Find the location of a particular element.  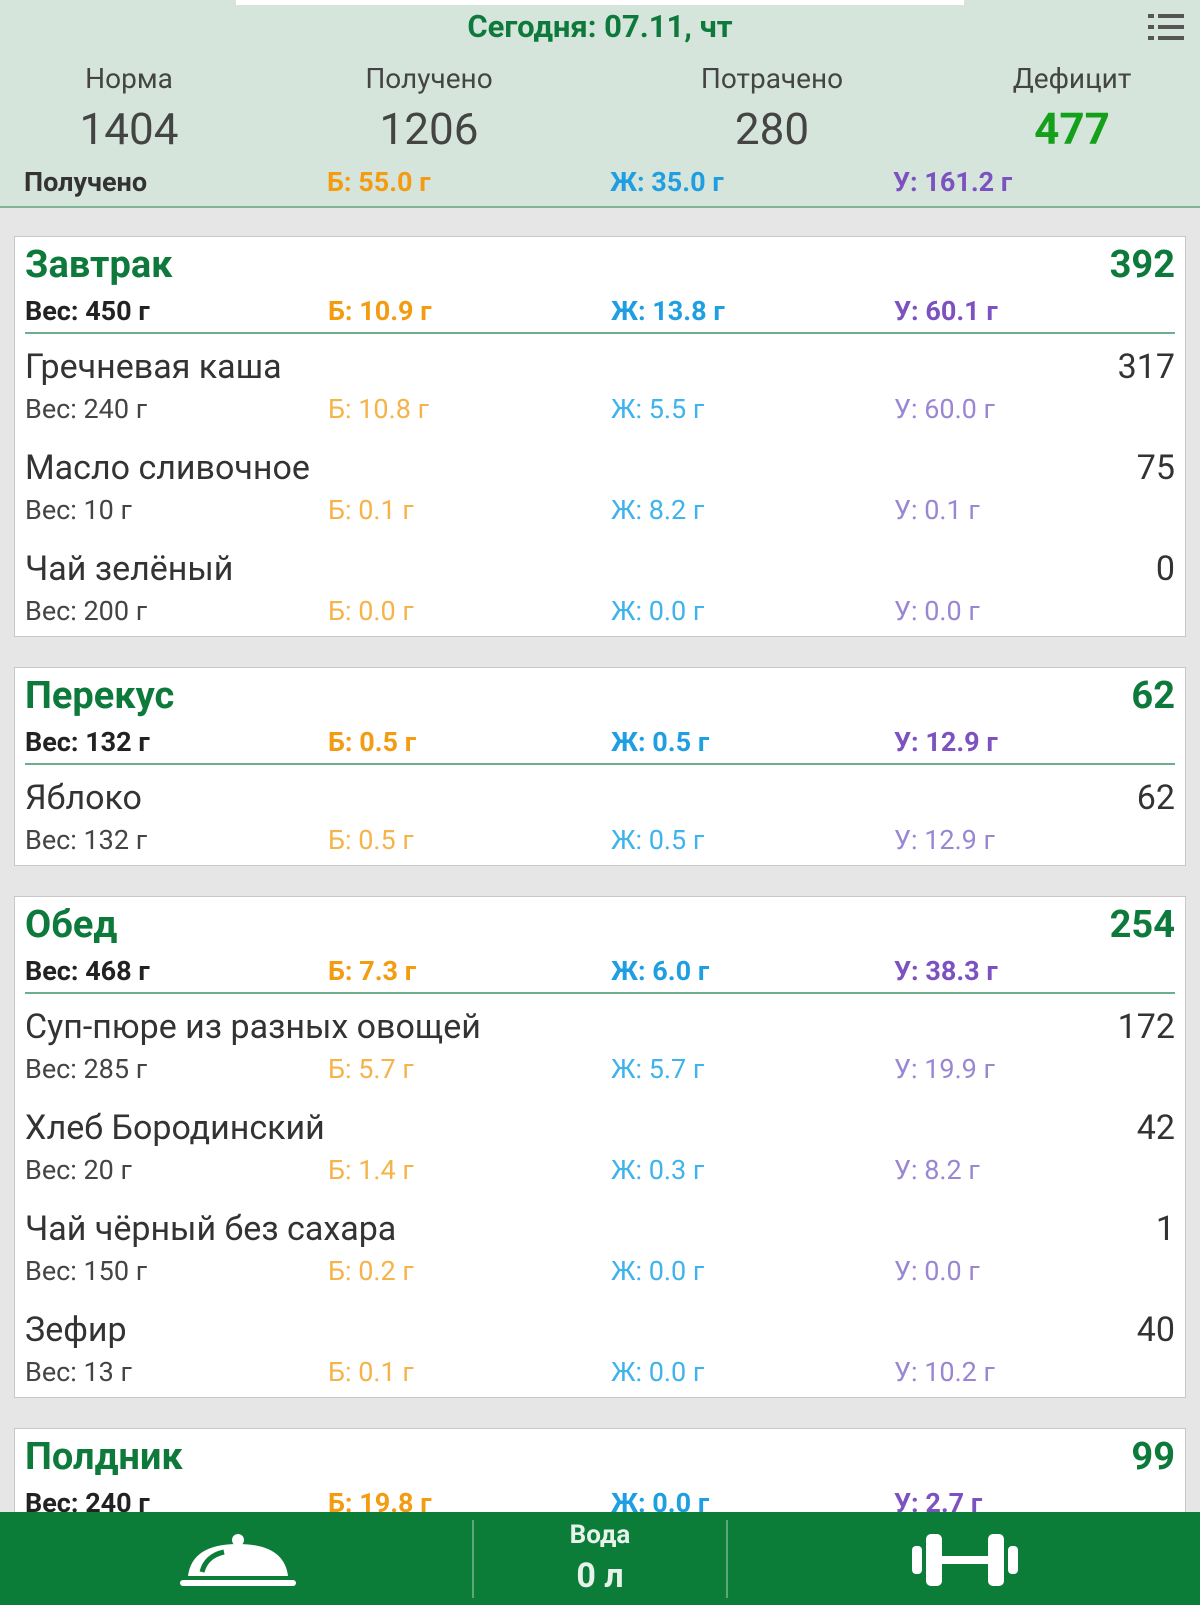

meal-kcal: 62 is located at coordinates (1153, 696).